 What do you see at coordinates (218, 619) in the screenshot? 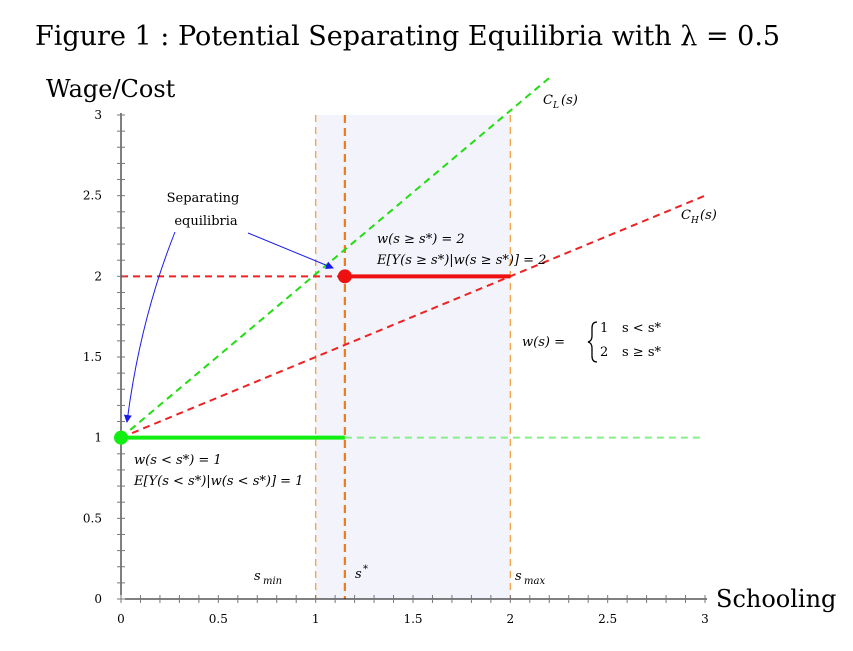
I see `x-tick-label: 0.5` at bounding box center [218, 619].